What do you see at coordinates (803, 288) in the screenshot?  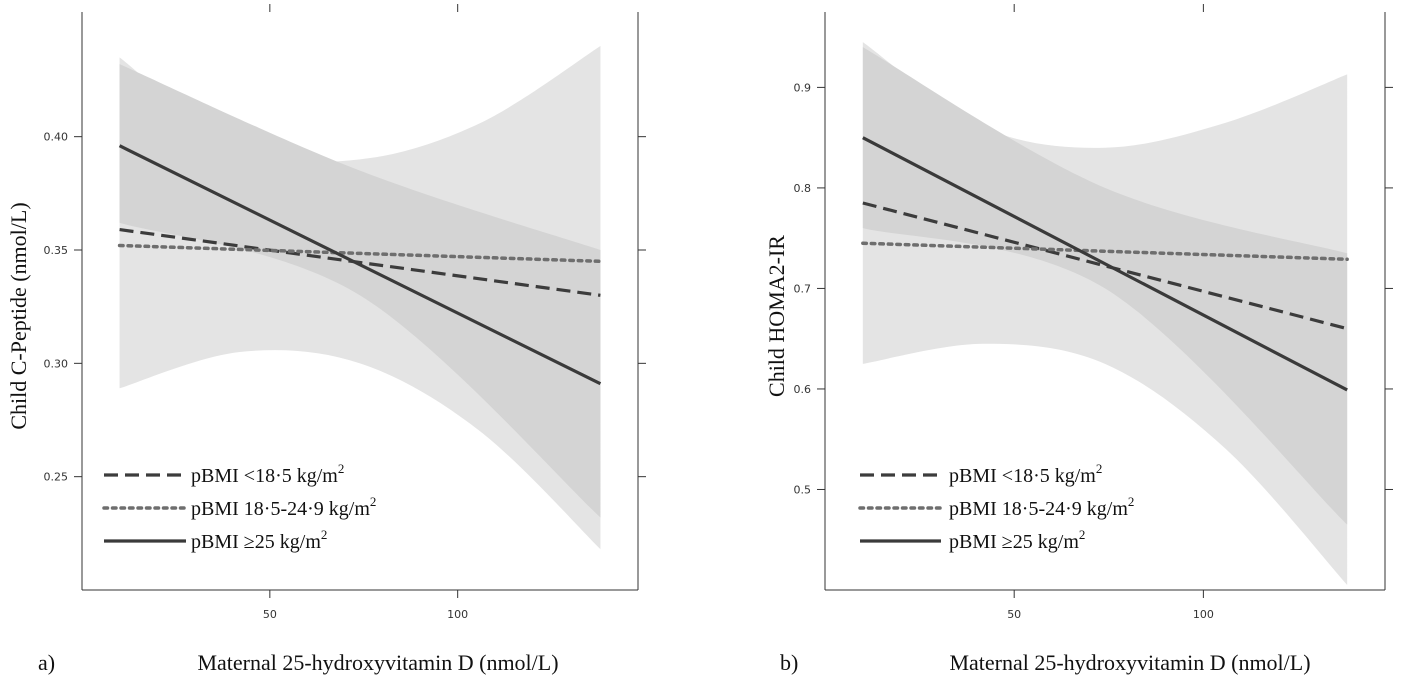 I see `y-tick-label: 0.7` at bounding box center [803, 288].